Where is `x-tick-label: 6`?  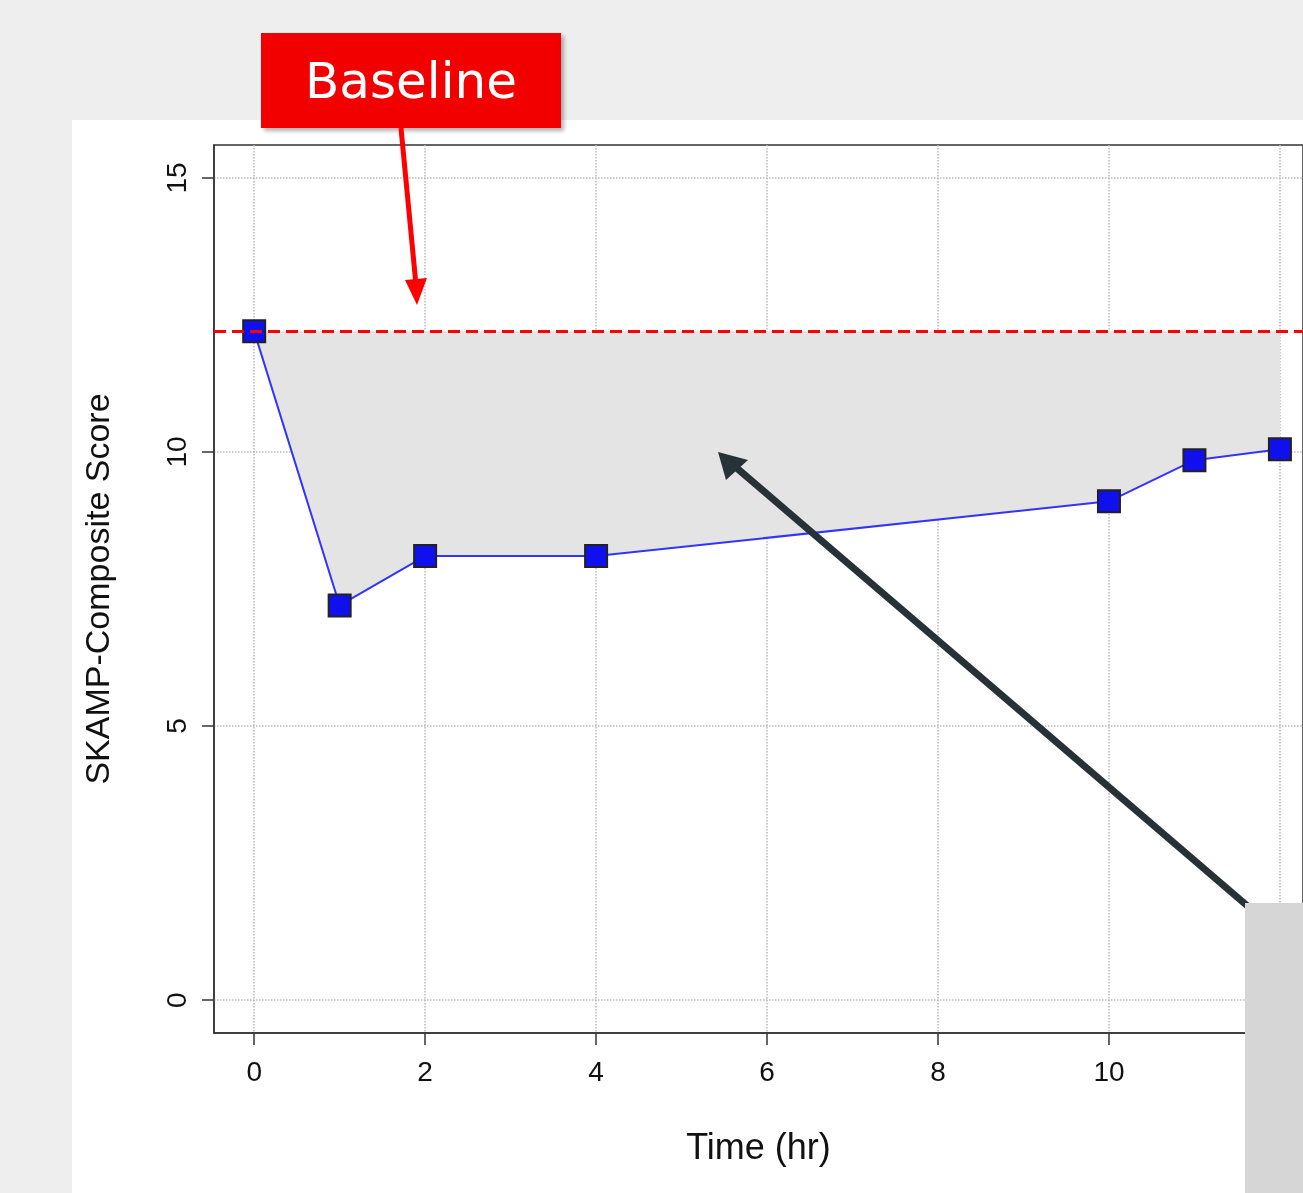
x-tick-label: 6 is located at coordinates (767, 1071).